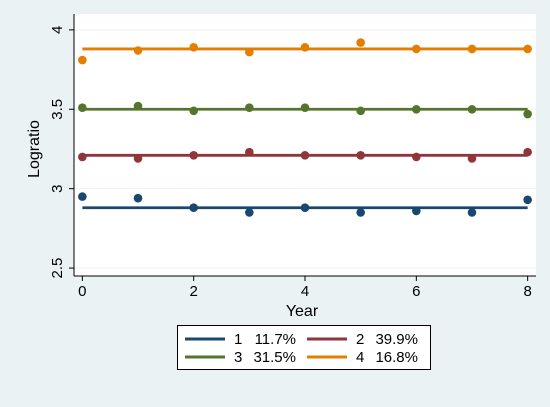  I want to click on x-tick-label: 6, so click(416, 291).